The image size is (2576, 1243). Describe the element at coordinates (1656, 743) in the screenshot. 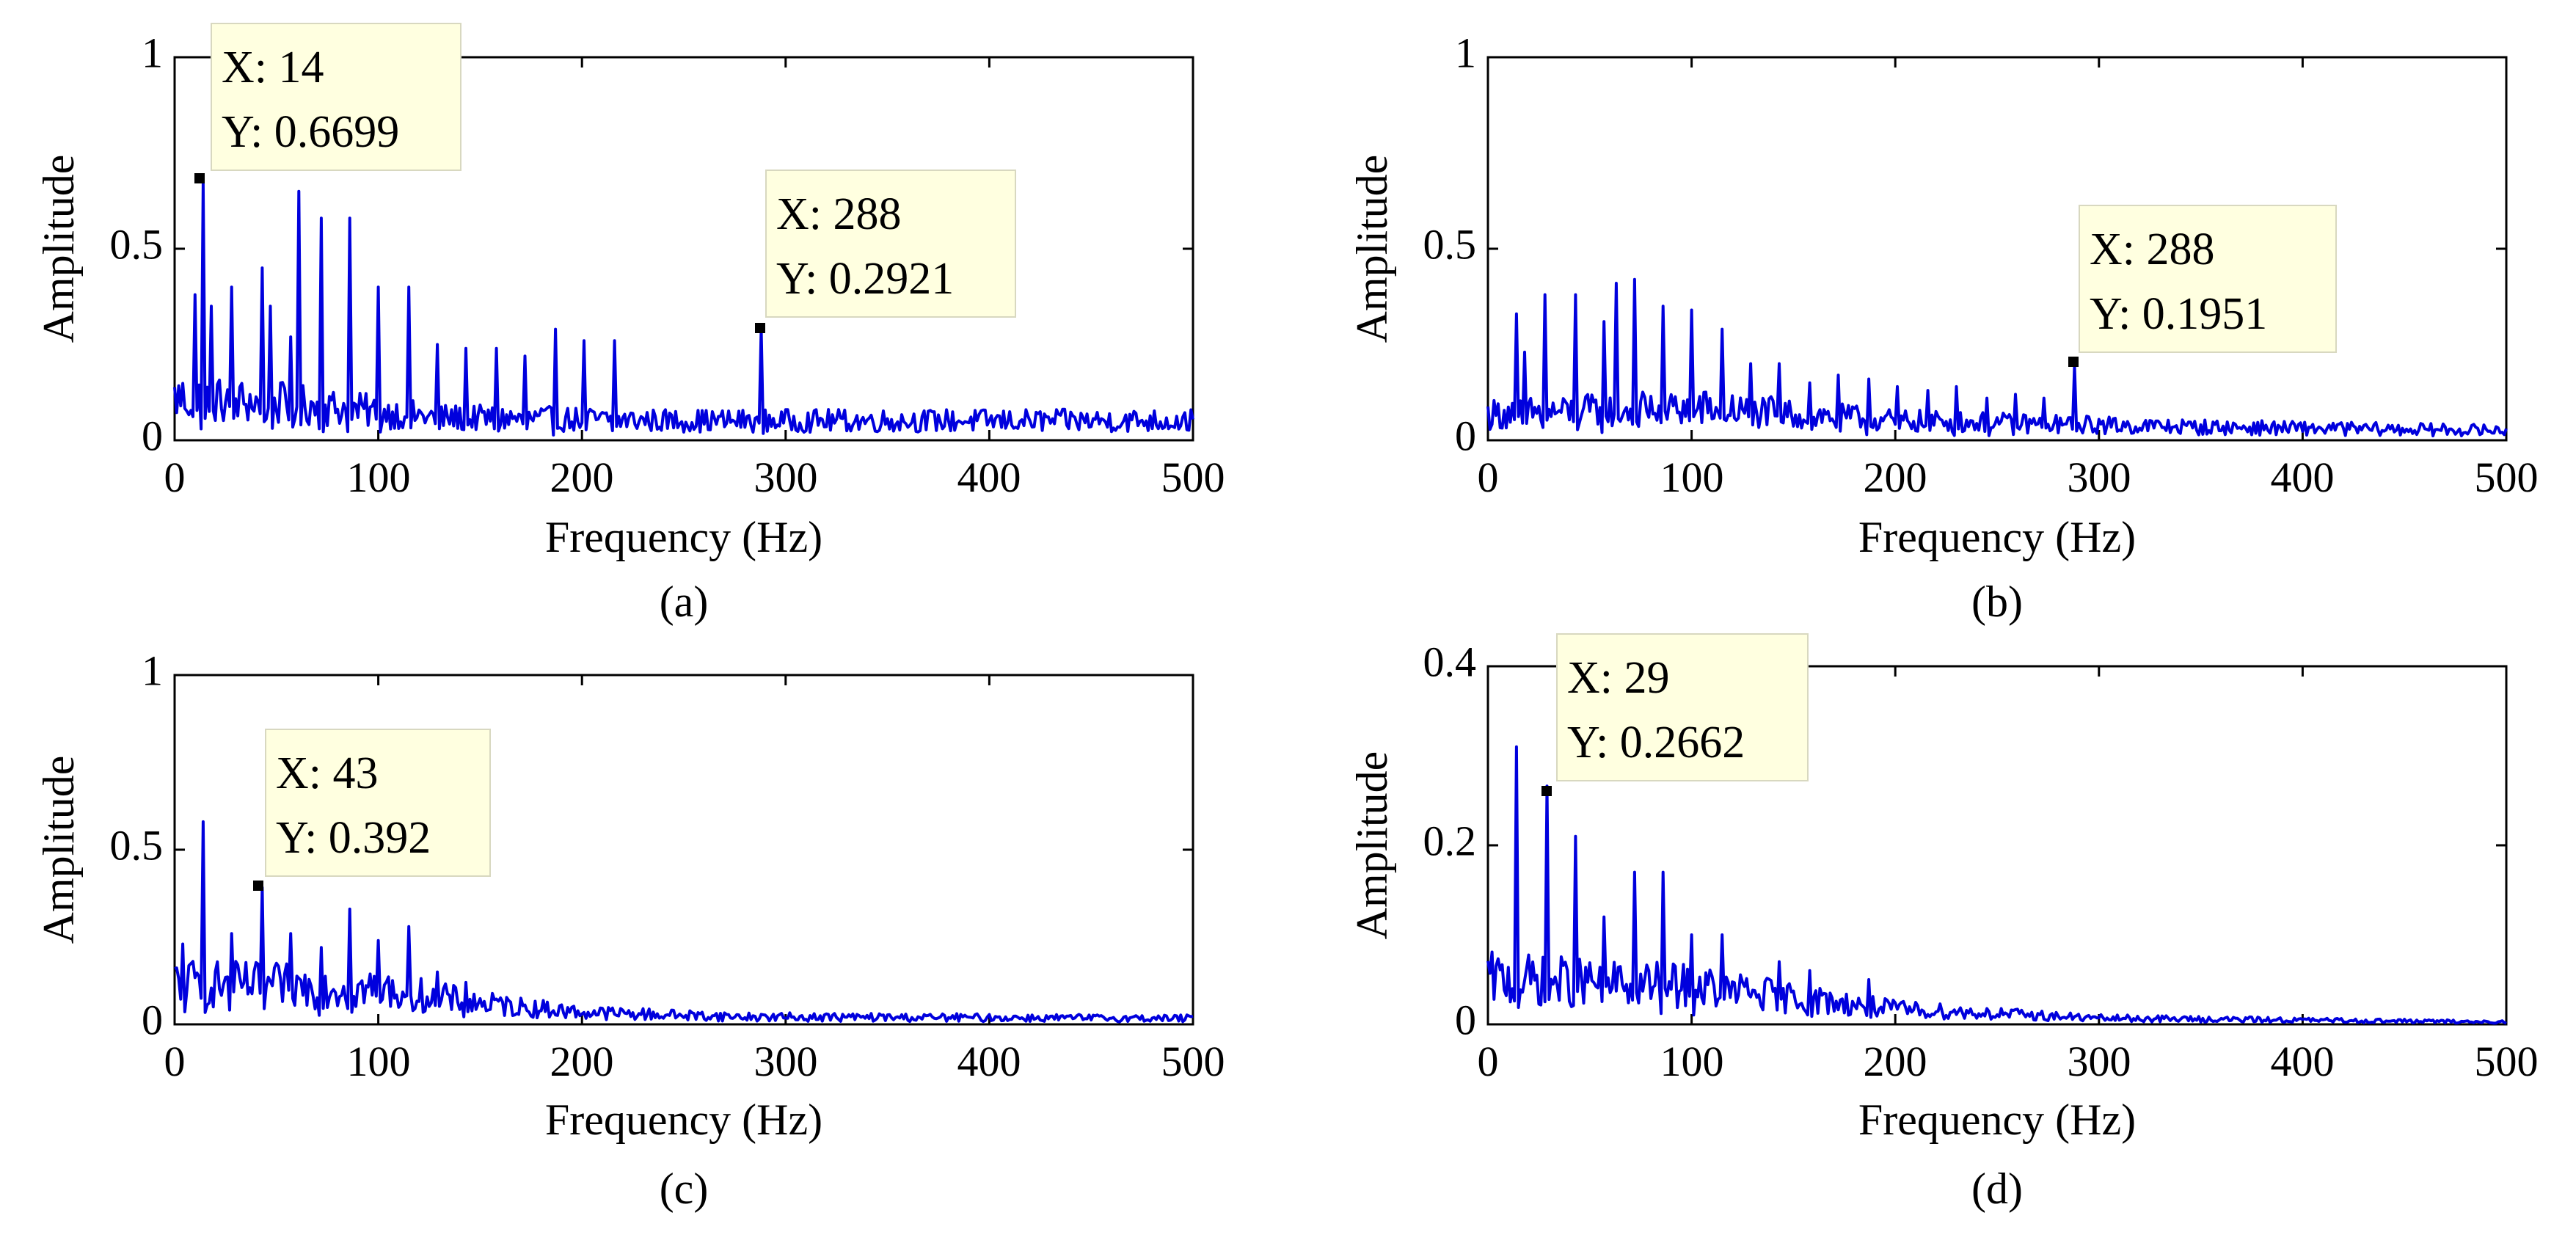

I see `datatip-y-d-1: Y: 0.2662` at that location.